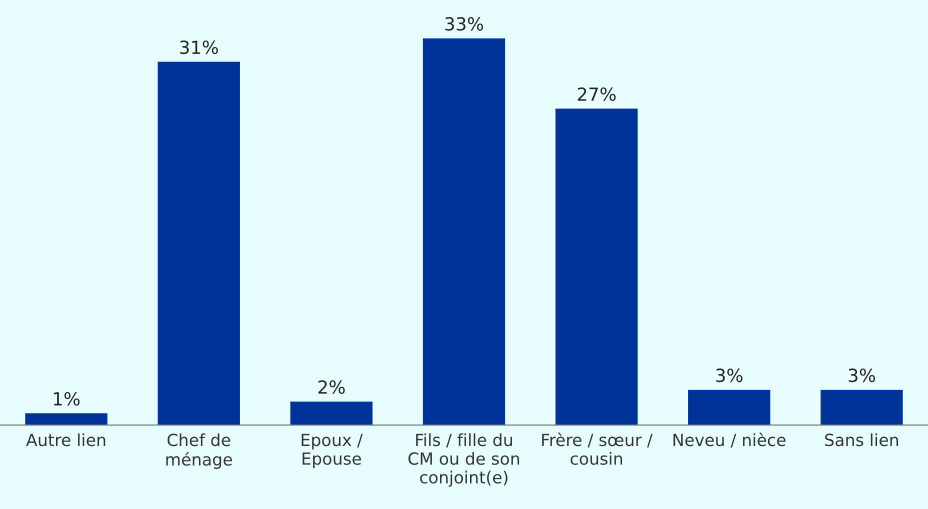 The width and height of the screenshot is (928, 509). Describe the element at coordinates (332, 451) in the screenshot. I see `x-tick-label: Epoux / Epouse` at that location.